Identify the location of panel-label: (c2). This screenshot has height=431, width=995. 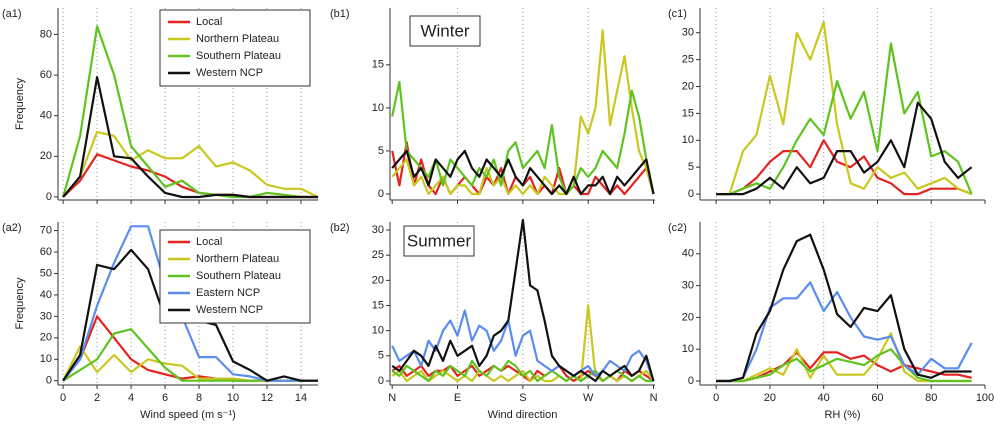
(677, 228).